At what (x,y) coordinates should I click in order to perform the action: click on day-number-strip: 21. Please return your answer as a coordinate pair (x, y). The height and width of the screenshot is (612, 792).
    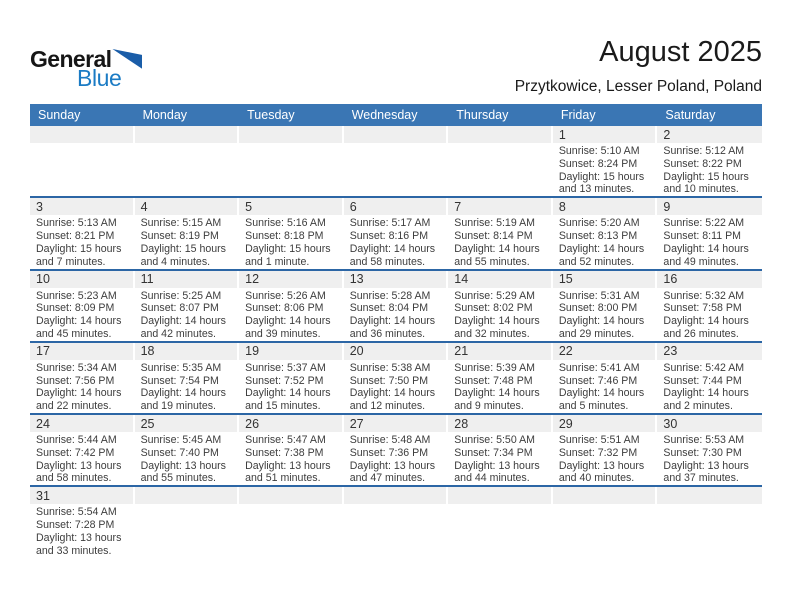
    Looking at the image, I should click on (499, 351).